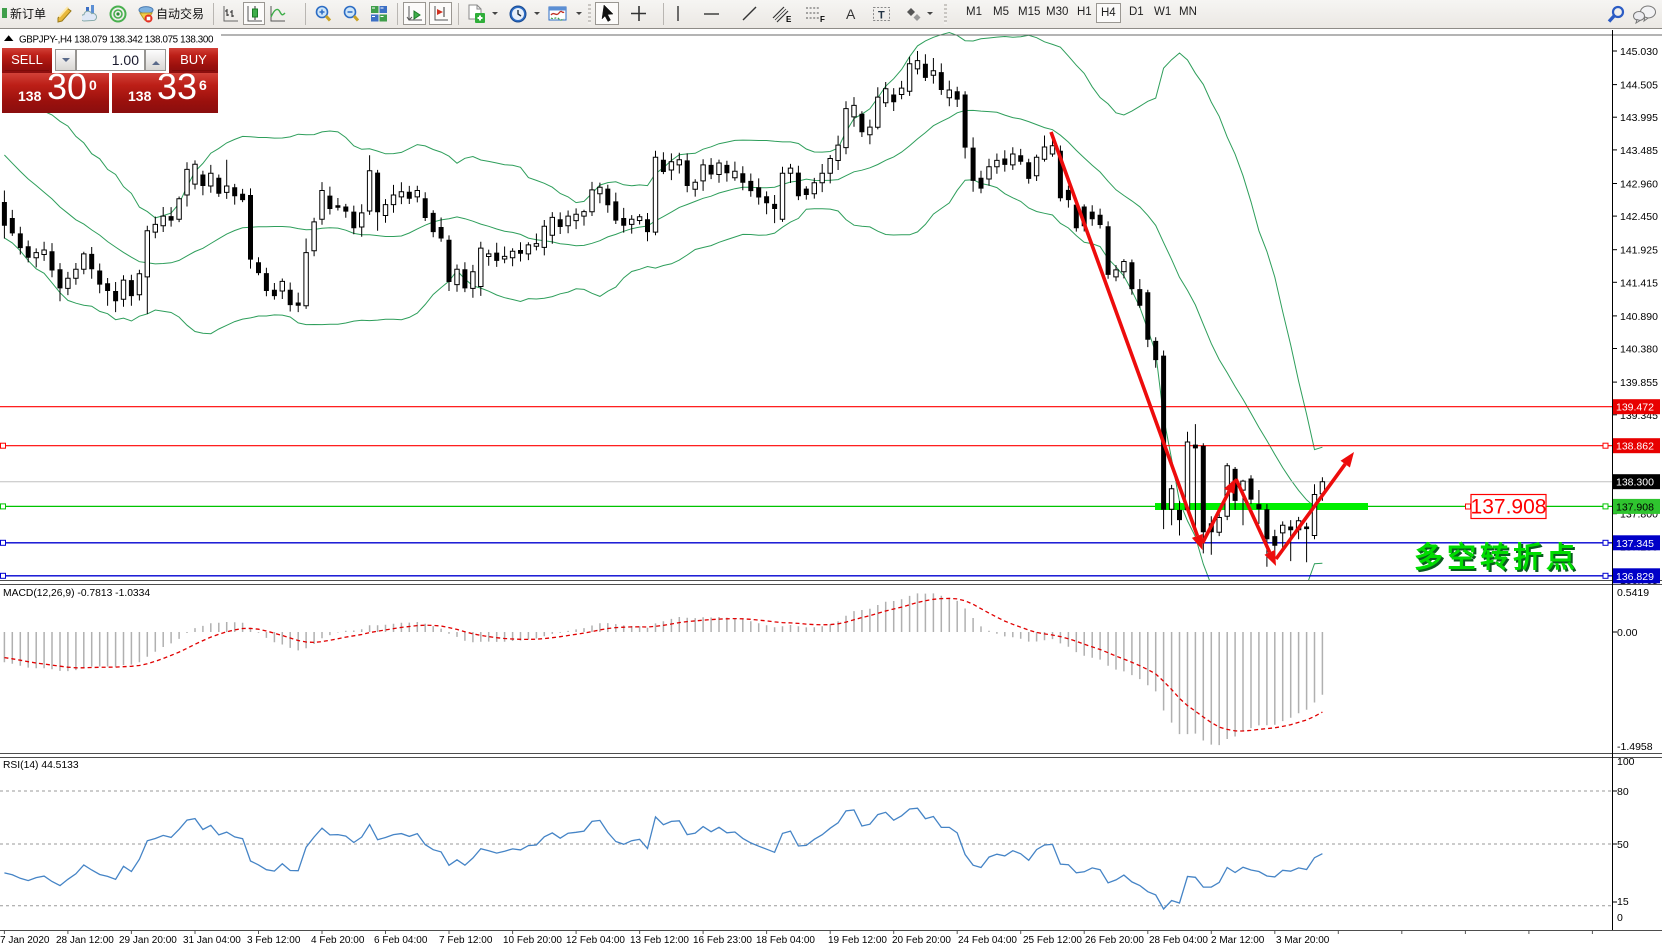 The height and width of the screenshot is (949, 1662). I want to click on svg-text: 2 Mar 12:00, so click(1238, 940).